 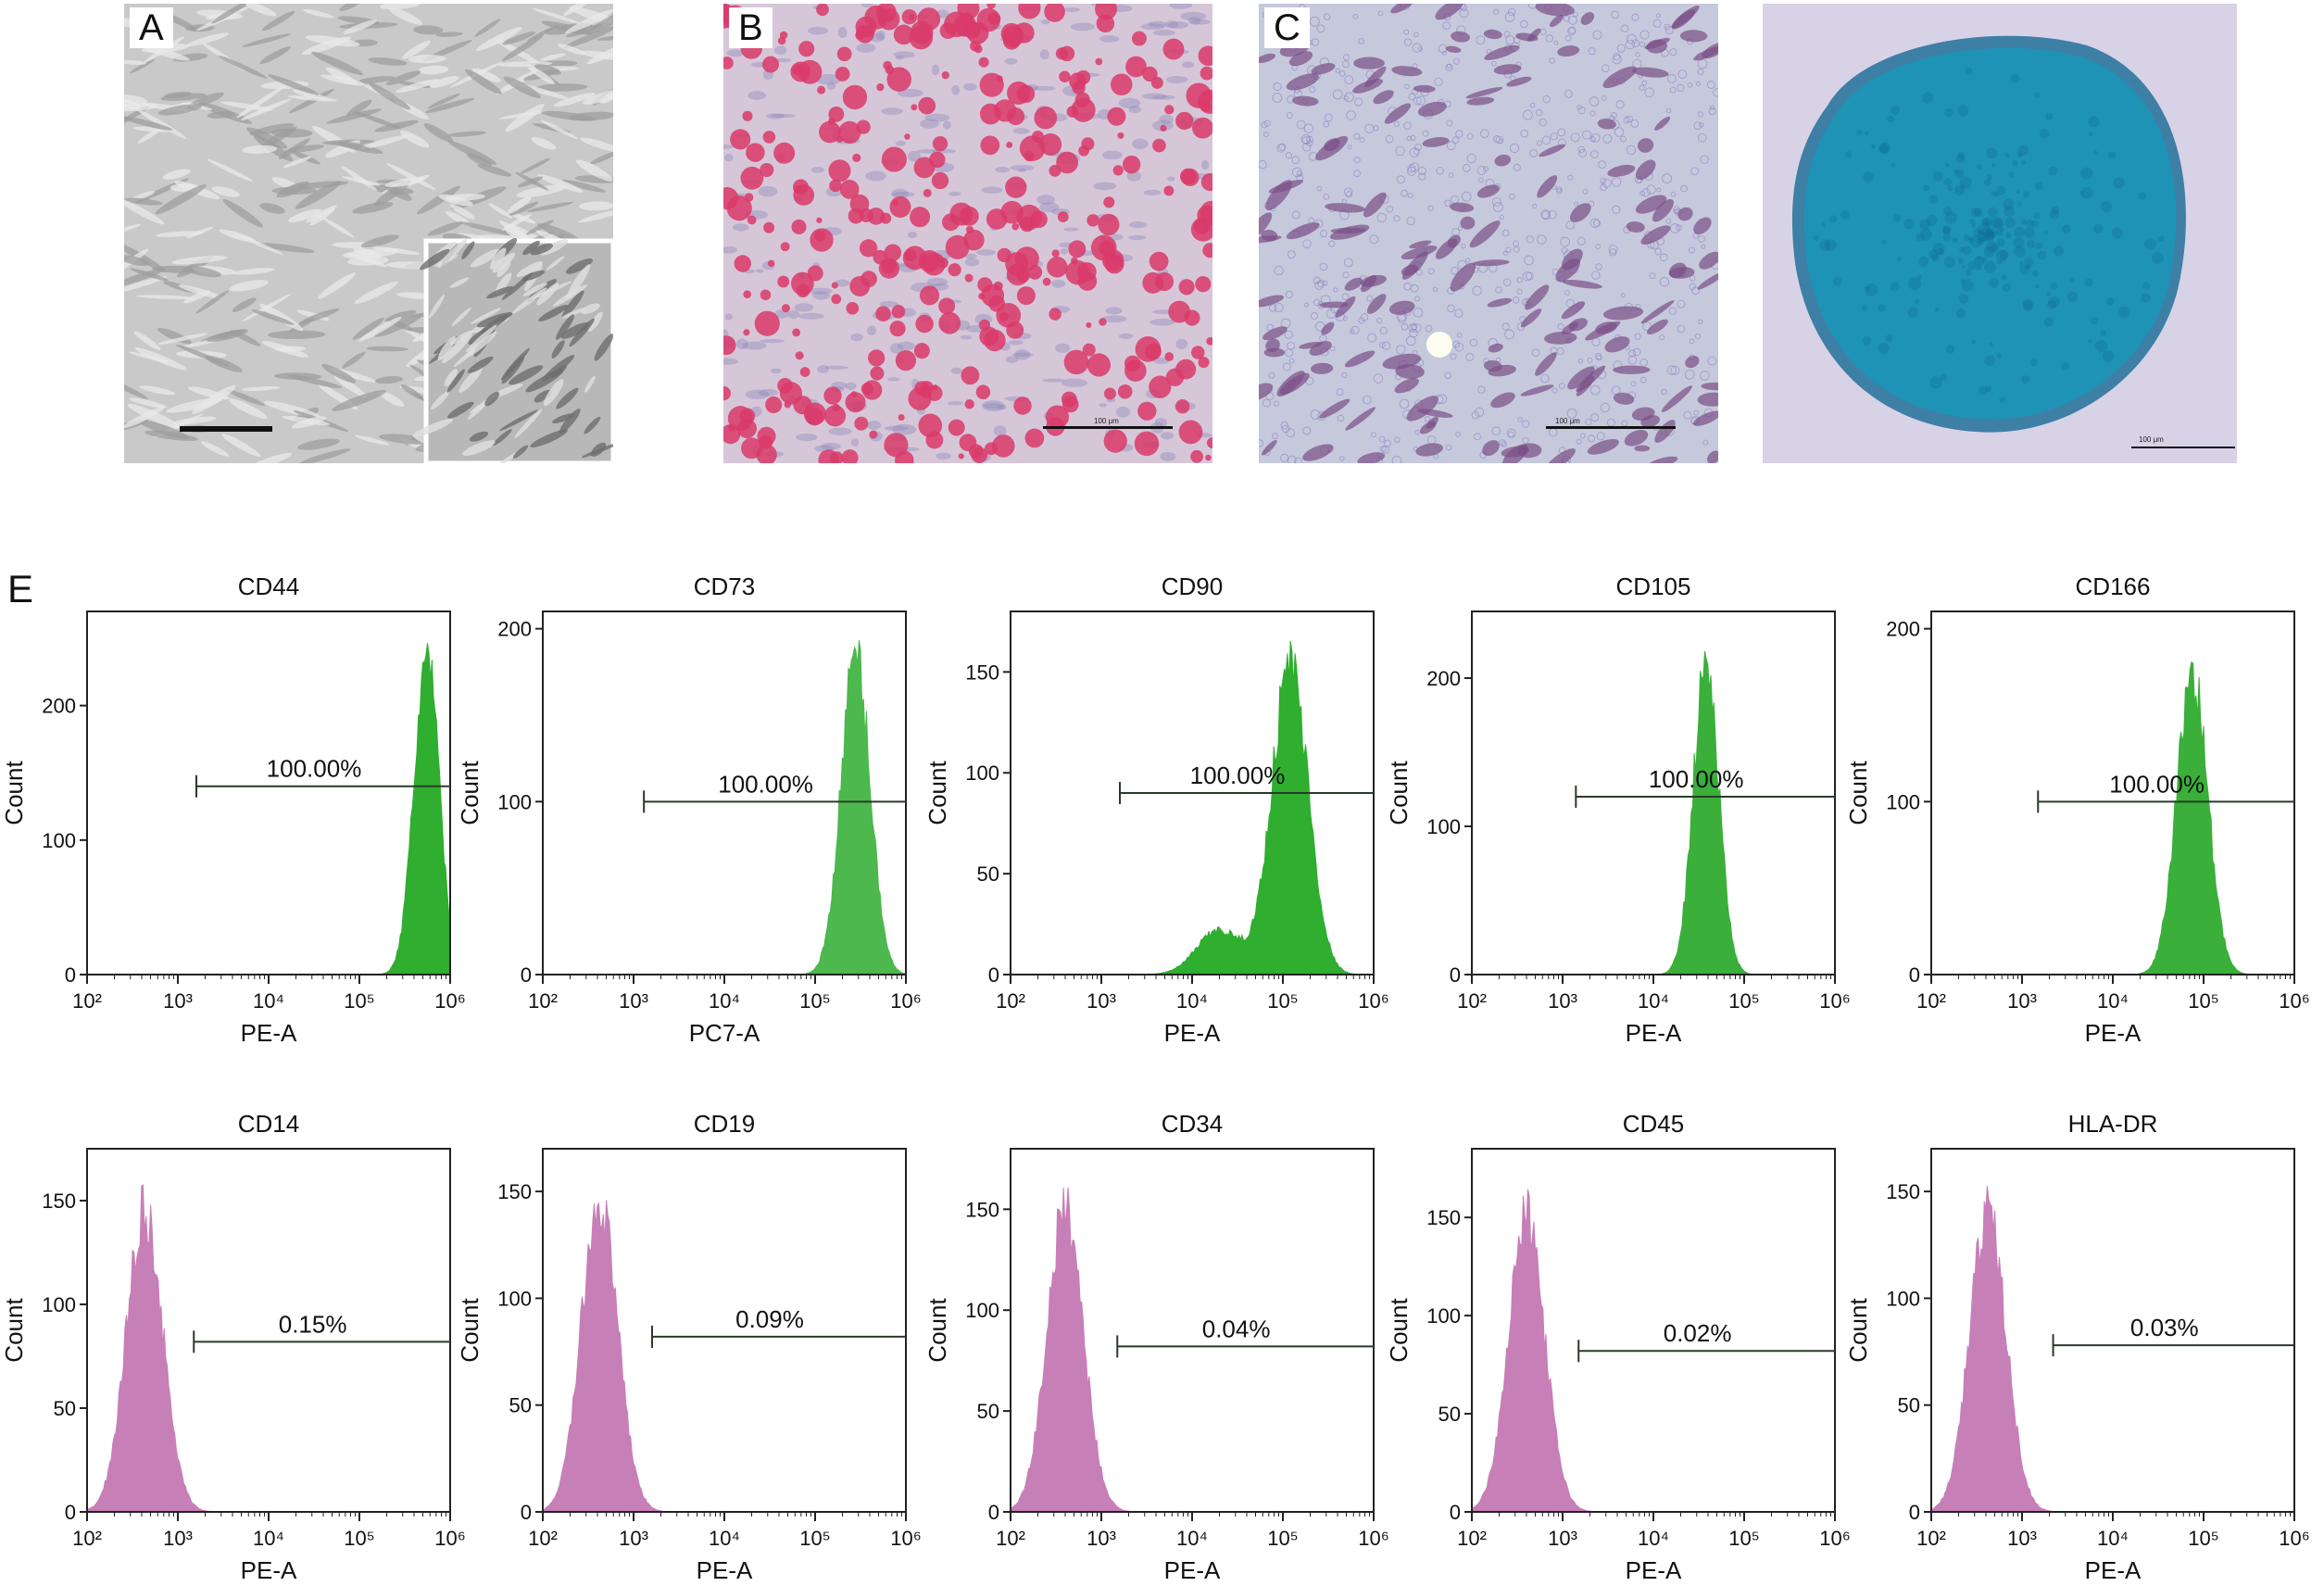 What do you see at coordinates (1931, 1001) in the screenshot?
I see `x-tick-label: 10²` at bounding box center [1931, 1001].